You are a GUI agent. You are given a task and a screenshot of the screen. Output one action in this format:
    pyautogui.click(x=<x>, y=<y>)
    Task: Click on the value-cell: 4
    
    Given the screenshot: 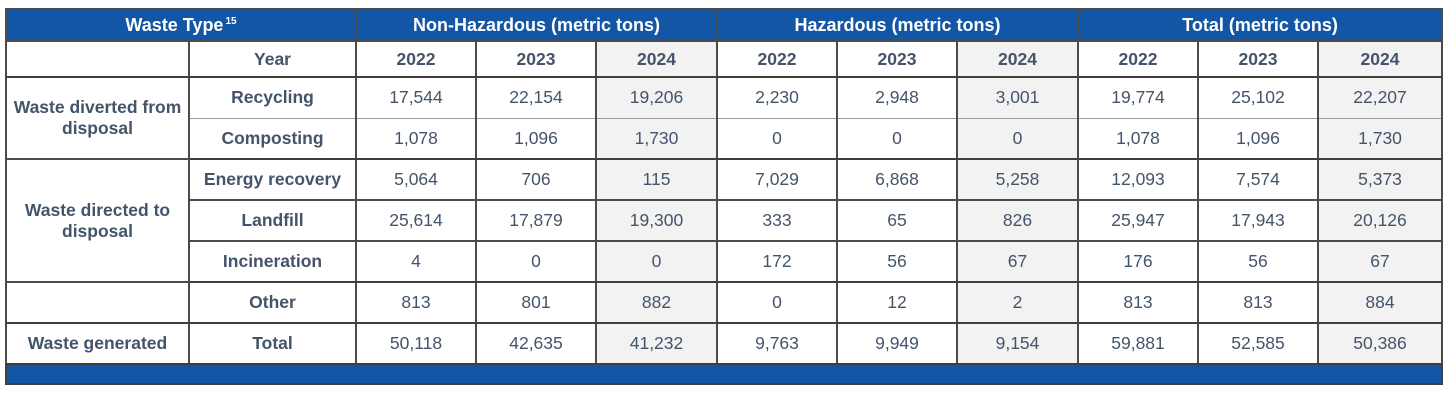 What is the action you would take?
    pyautogui.click(x=416, y=261)
    